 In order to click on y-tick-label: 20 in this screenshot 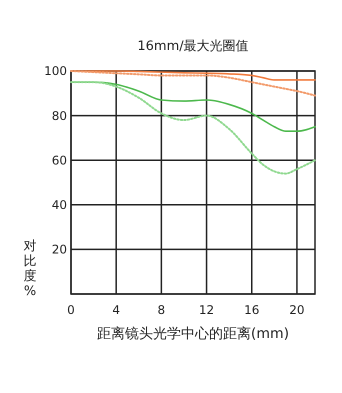, I will do `click(59, 249)`.